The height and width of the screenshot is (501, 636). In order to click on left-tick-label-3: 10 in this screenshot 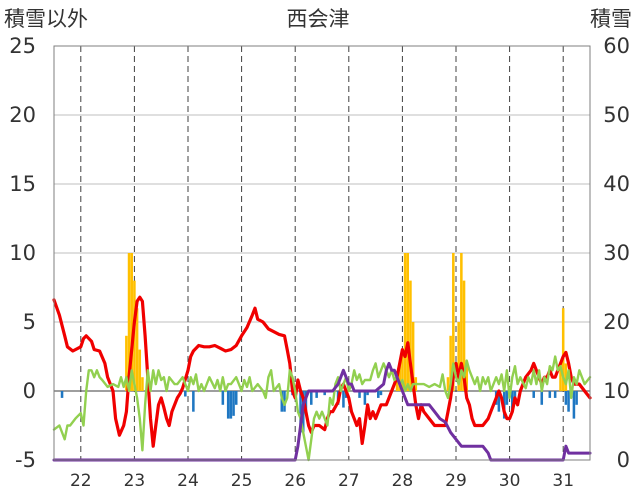, I will do `click(22, 253)`.